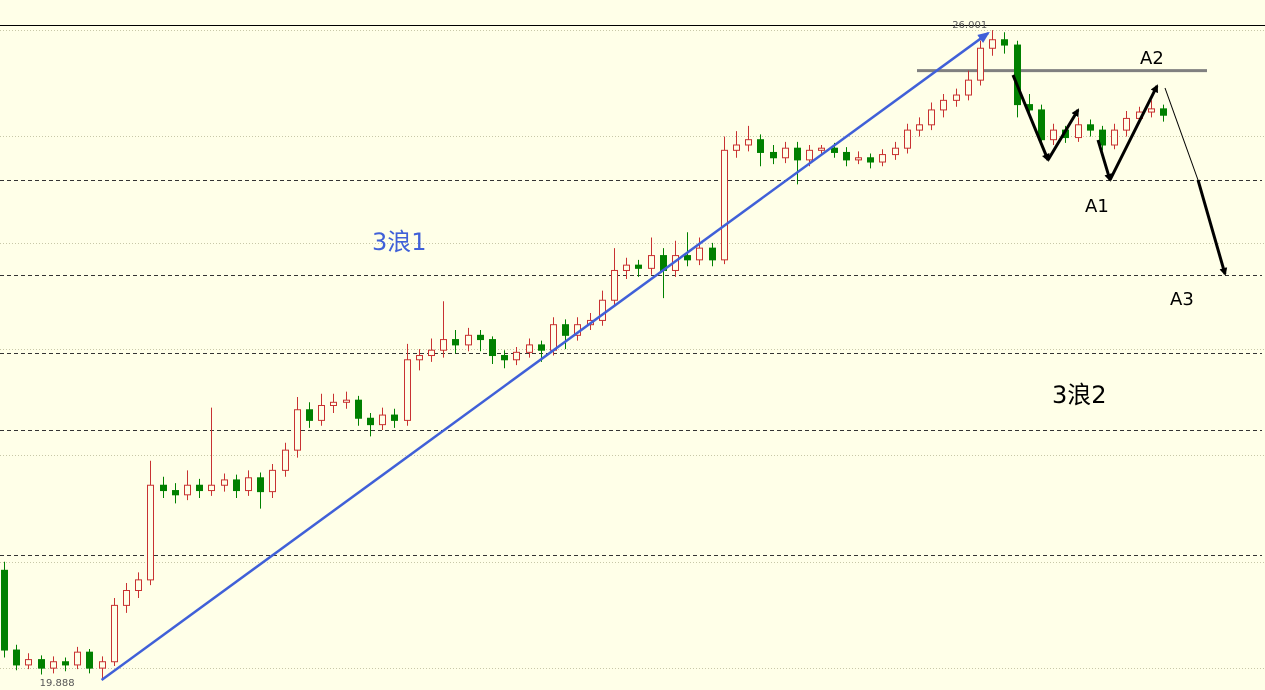 Image resolution: width=1265 pixels, height=690 pixels. Describe the element at coordinates (969, 25) in the screenshot. I see `high-label: 26.001` at that location.